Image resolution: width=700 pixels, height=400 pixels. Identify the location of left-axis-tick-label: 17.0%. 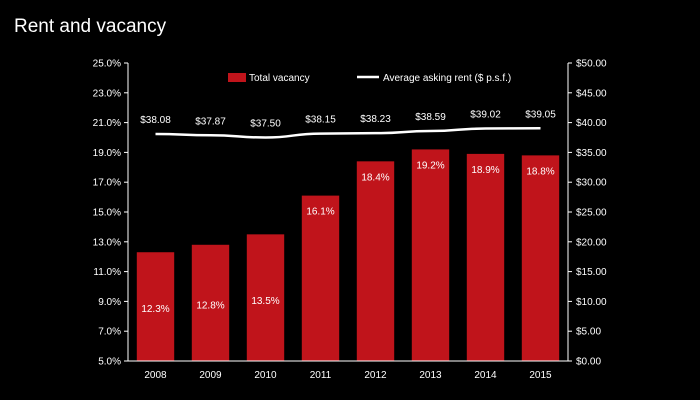
(107, 183).